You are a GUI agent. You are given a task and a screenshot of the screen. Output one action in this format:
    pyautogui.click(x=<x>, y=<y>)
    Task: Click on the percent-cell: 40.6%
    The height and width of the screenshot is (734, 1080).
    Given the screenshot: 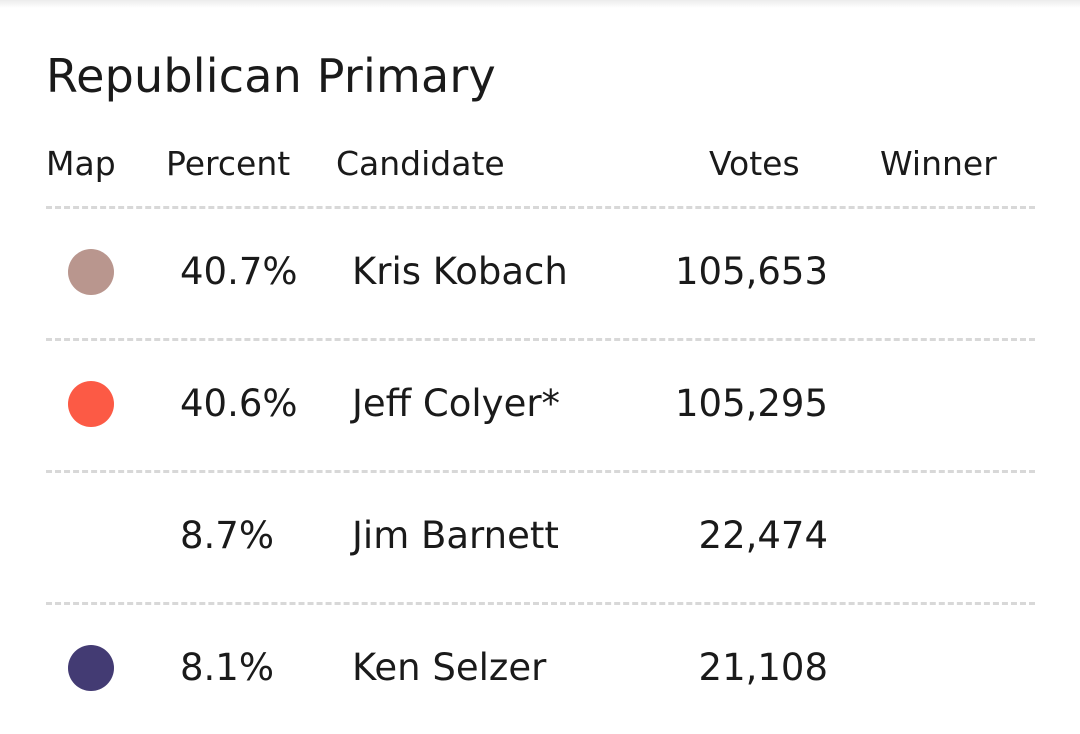 What is the action you would take?
    pyautogui.click(x=239, y=403)
    